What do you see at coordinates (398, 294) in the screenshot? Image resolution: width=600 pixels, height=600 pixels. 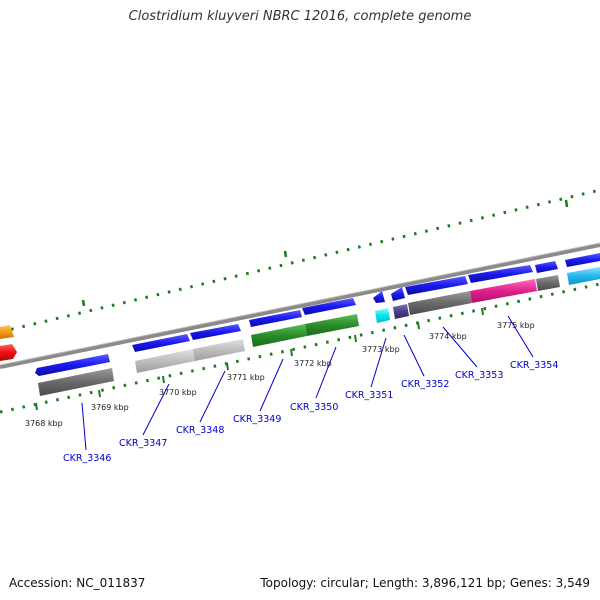 I see `gene-arrow-ckr3352` at bounding box center [398, 294].